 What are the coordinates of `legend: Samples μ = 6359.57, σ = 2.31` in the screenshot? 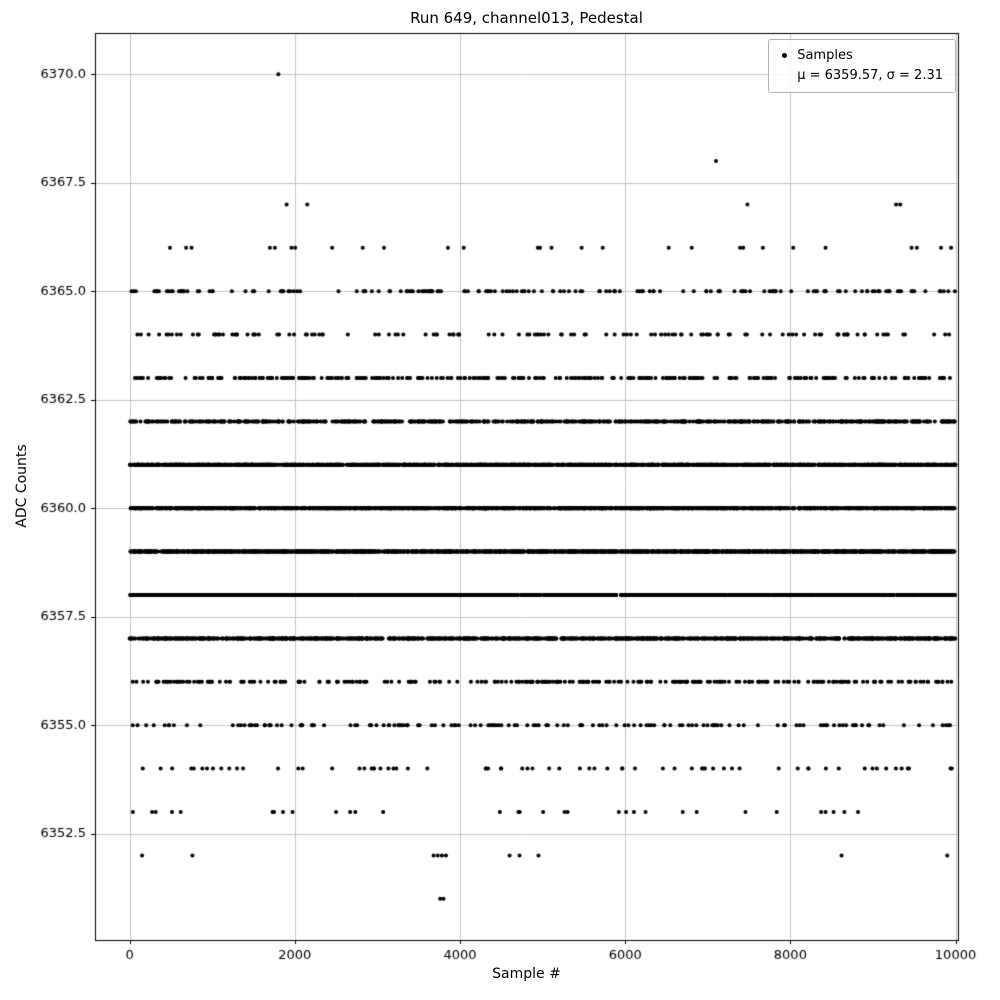 It's located at (862, 66).